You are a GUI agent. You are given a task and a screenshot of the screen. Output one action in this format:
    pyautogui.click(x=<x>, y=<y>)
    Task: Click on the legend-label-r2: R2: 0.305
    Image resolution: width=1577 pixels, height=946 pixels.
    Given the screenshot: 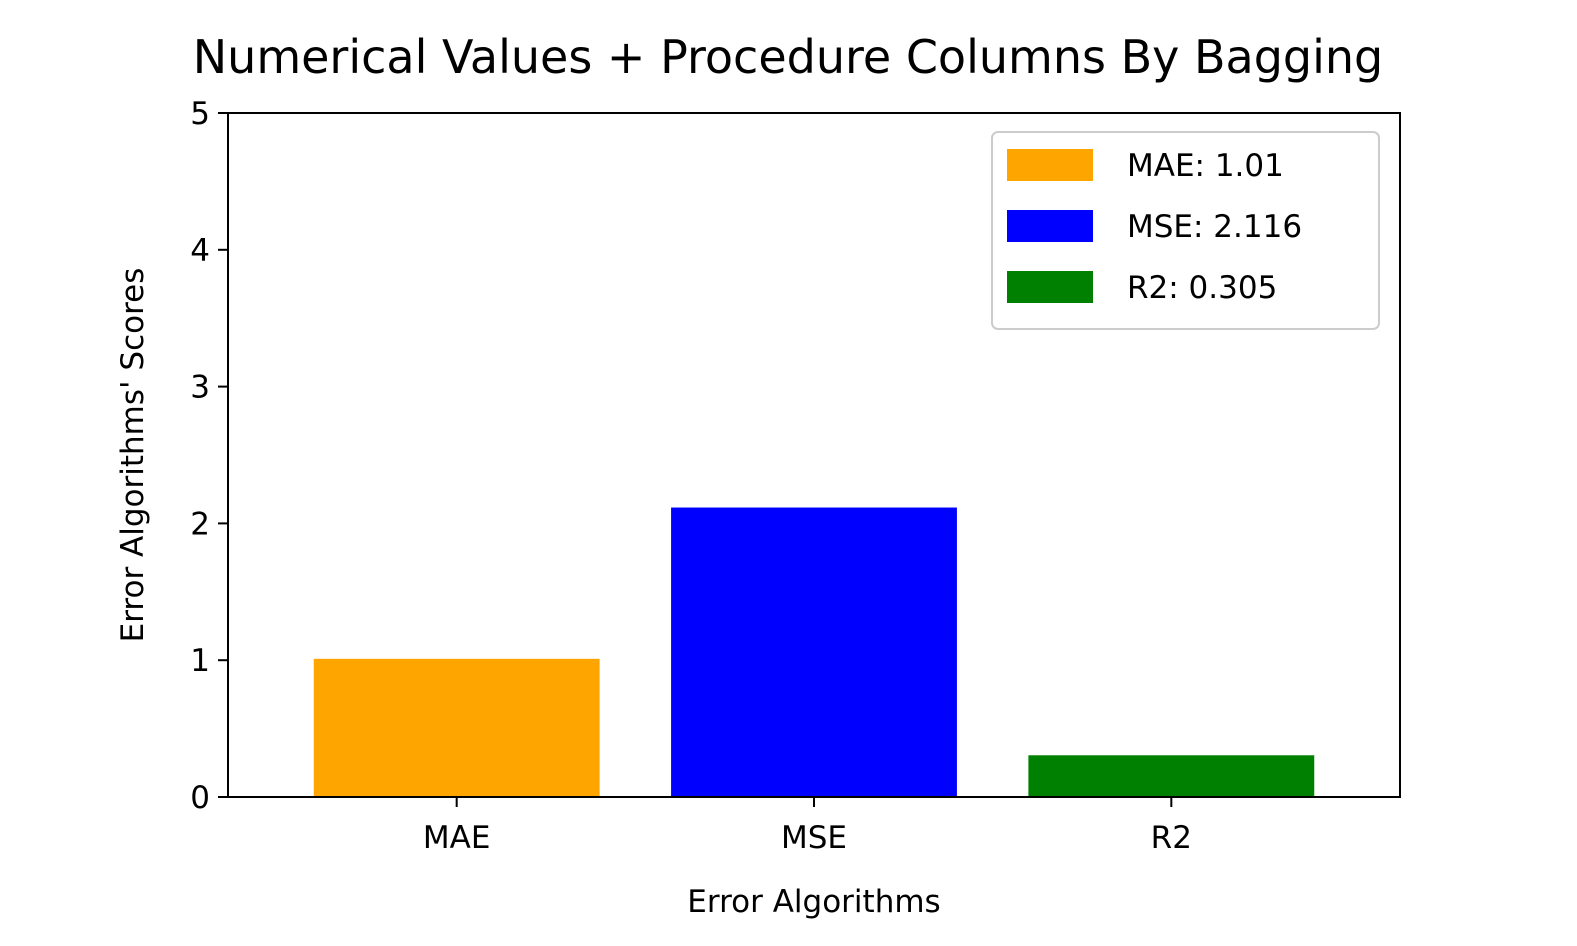 What is the action you would take?
    pyautogui.click(x=1202, y=288)
    